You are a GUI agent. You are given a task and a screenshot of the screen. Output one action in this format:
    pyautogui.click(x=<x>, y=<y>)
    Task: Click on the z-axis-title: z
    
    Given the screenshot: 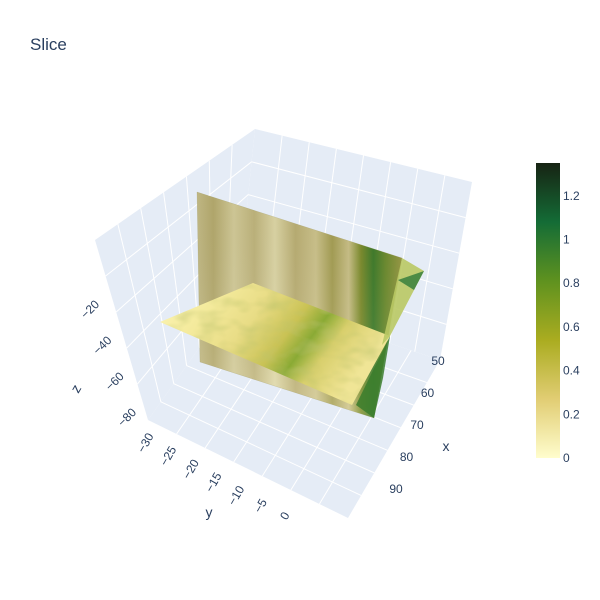 What is the action you would take?
    pyautogui.click(x=75, y=388)
    